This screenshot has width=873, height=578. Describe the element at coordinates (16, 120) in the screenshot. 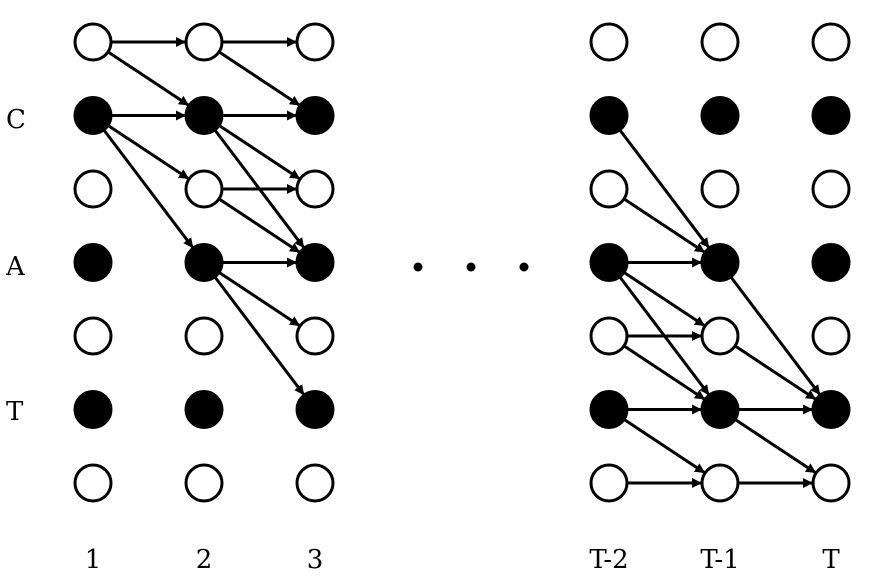

I see `row-label-c: C` at that location.